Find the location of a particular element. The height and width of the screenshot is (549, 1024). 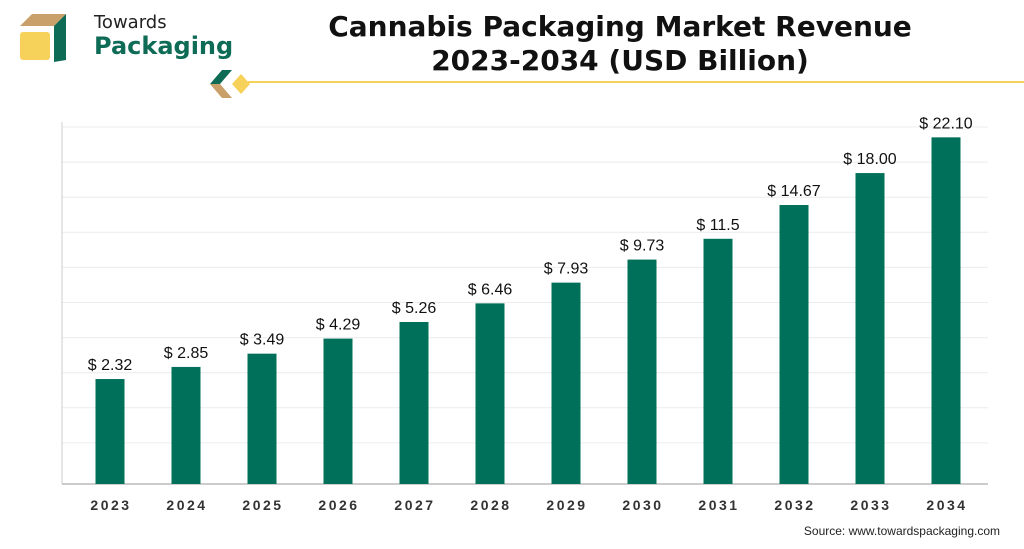

value-label: $ 2.32 is located at coordinates (110, 365).